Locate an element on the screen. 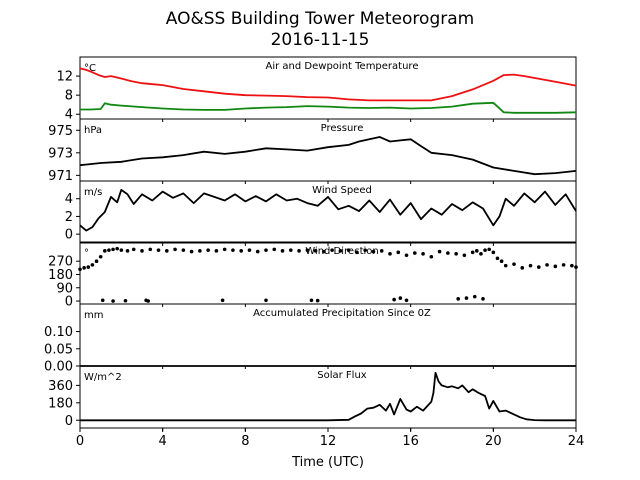  panel-title: Pressure is located at coordinates (342, 128).